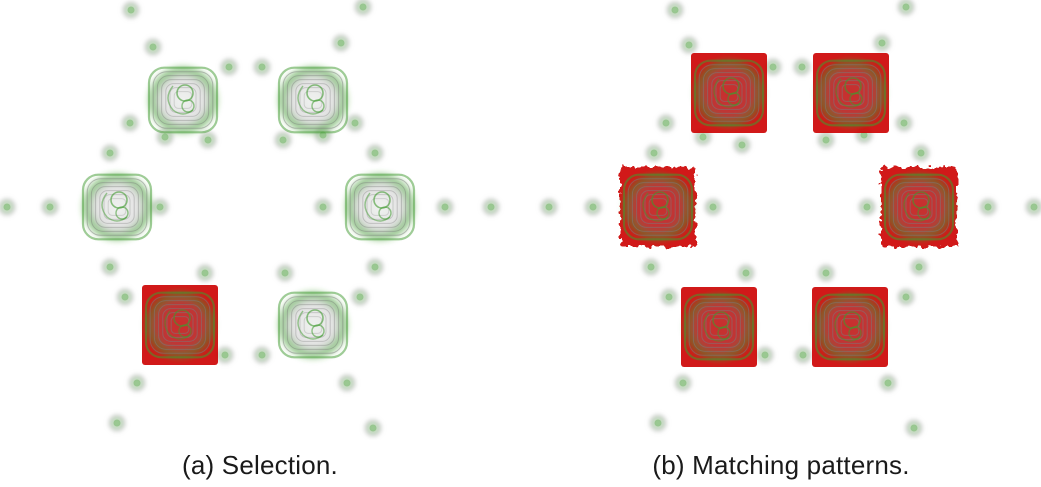 The height and width of the screenshot is (487, 1041). What do you see at coordinates (781, 465) in the screenshot?
I see `caption-b: (b) Matching patterns.` at bounding box center [781, 465].